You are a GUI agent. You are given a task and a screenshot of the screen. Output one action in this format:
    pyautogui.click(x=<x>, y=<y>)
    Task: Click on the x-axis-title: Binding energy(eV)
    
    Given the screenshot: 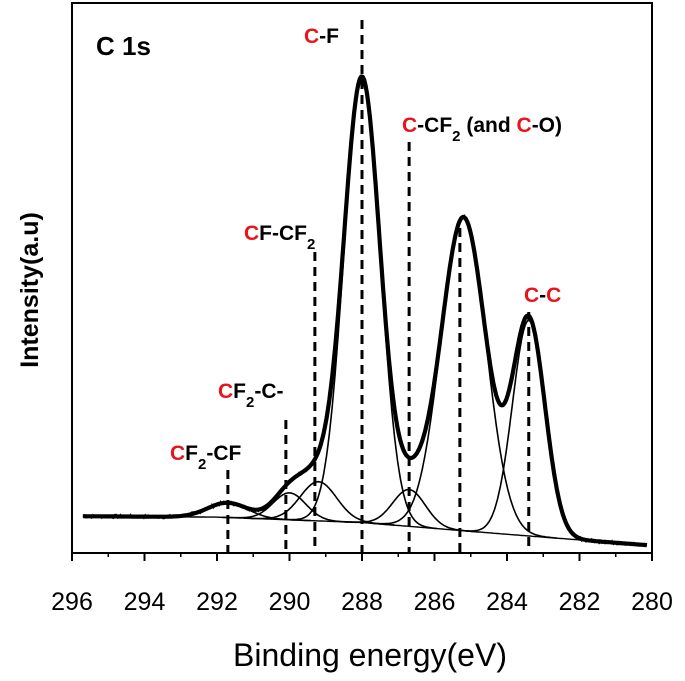 What is the action you would take?
    pyautogui.click(x=370, y=655)
    